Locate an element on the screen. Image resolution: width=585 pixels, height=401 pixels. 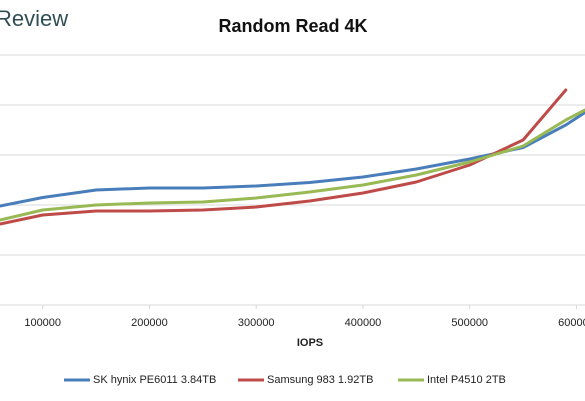
legend-label: Intel P4510 2TB is located at coordinates (466, 380).